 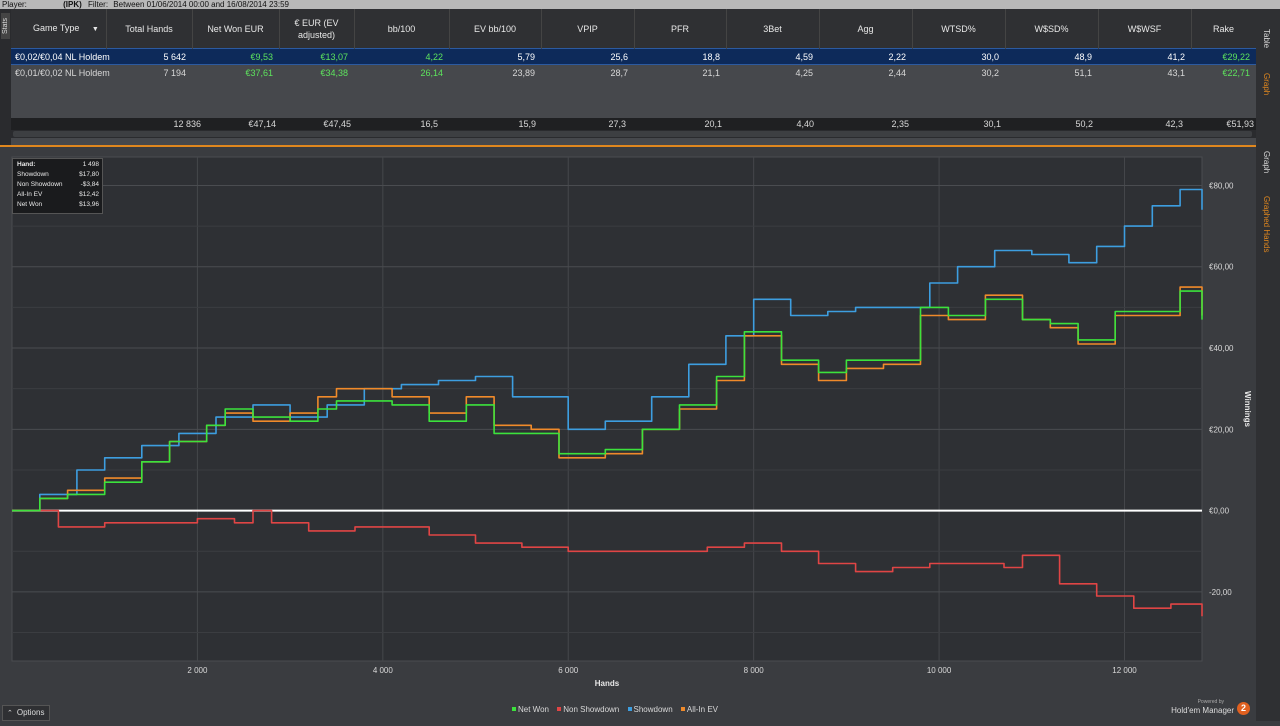 I want to click on column-header-wtsd: WTSD%, so click(x=959, y=29).